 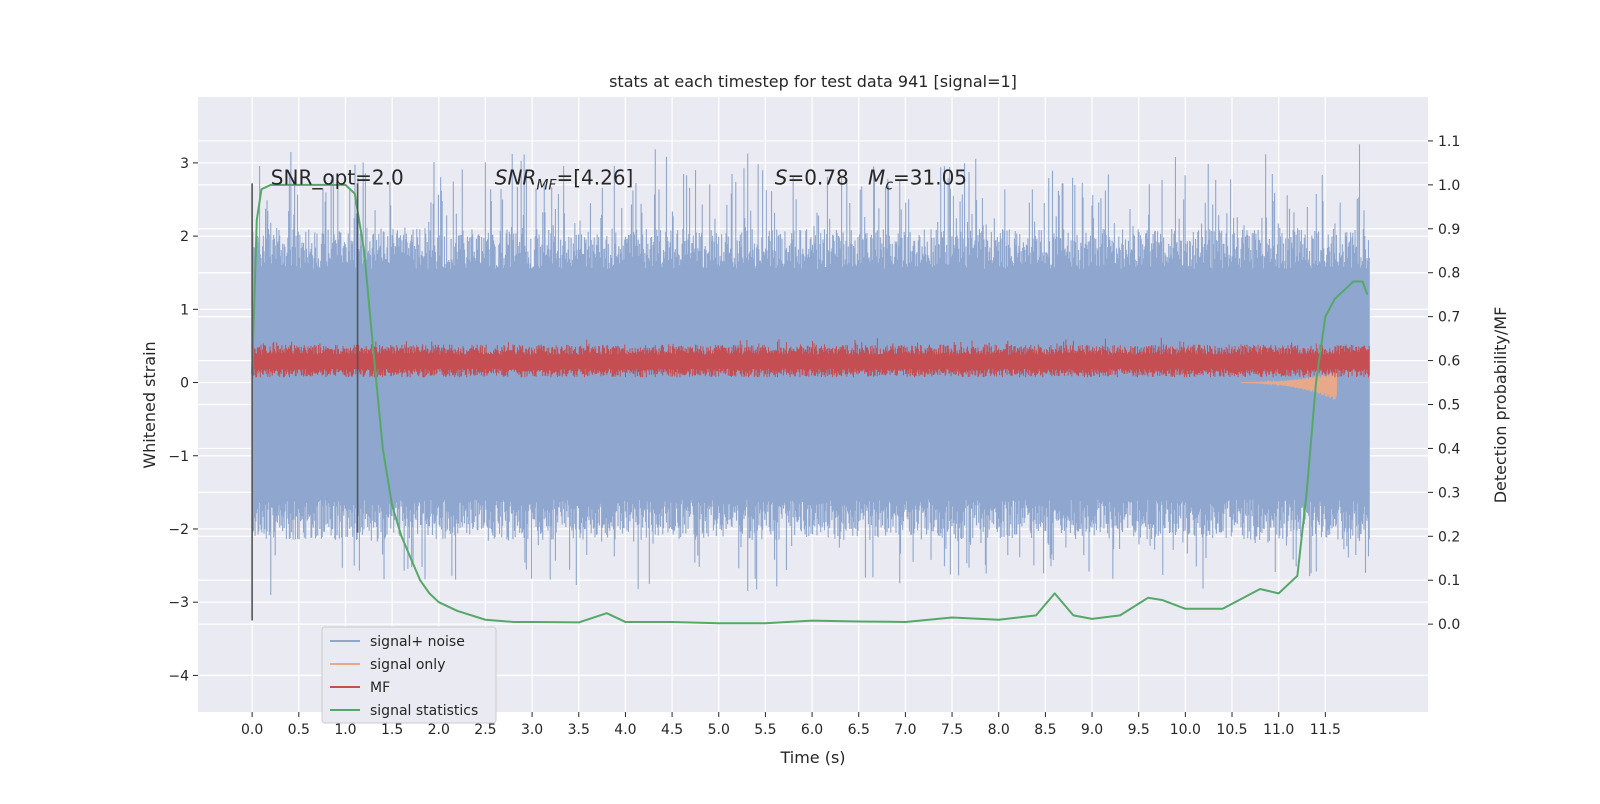 I want to click on annotation-text: Mc=31.05, so click(x=917, y=180).